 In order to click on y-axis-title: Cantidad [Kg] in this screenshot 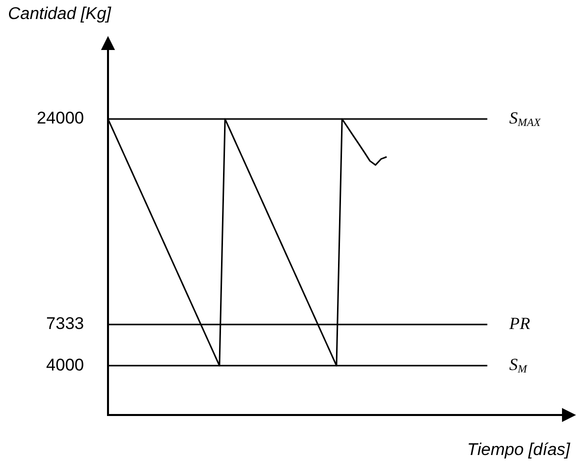, I will do `click(60, 14)`.